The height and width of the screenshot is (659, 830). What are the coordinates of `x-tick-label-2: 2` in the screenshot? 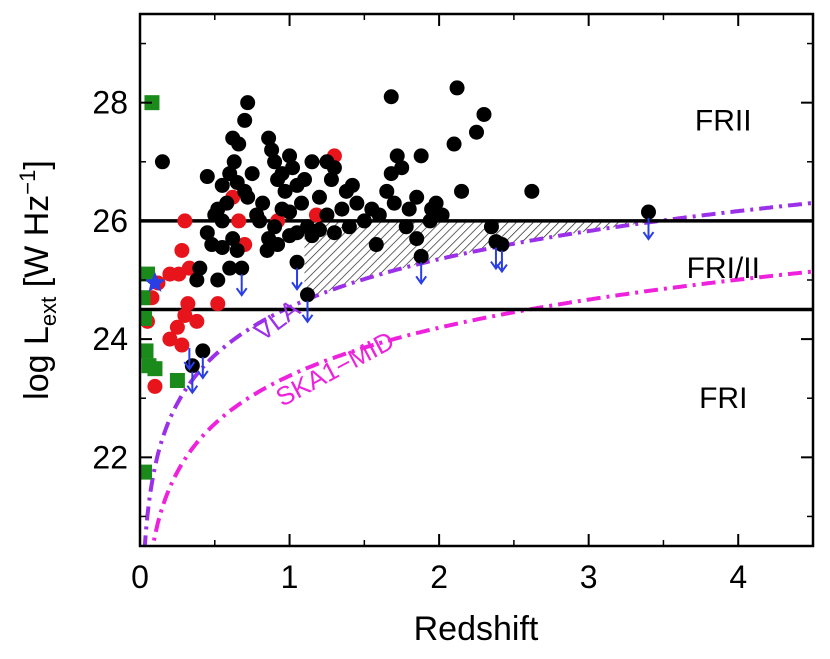 It's located at (439, 577).